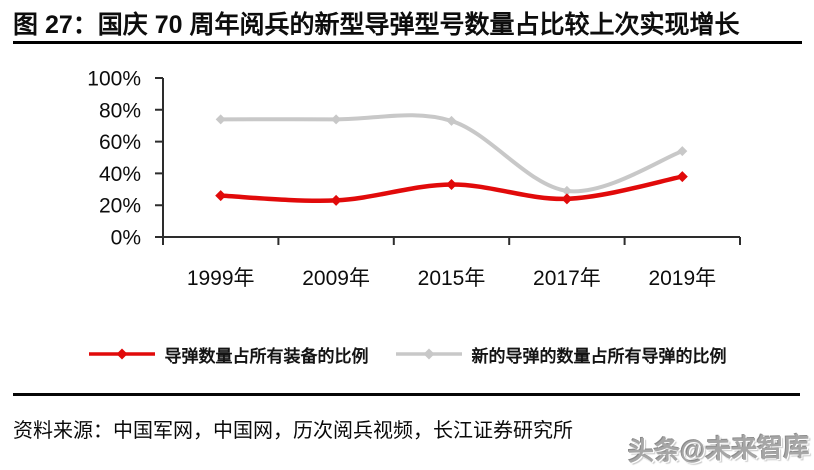 The height and width of the screenshot is (470, 814). Describe the element at coordinates (428, 354) in the screenshot. I see `legend-line-gray` at that location.